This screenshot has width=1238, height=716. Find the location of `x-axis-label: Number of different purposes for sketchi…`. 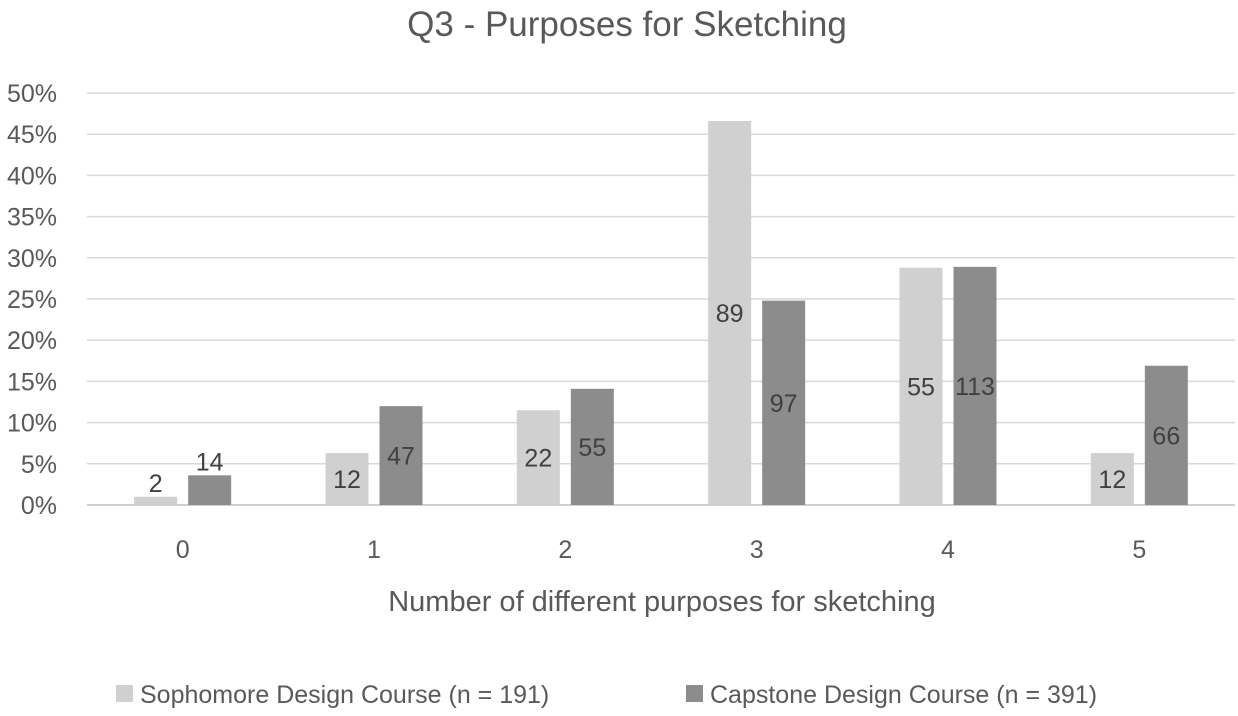

x-axis-label: Number of different purposes for sketchi… is located at coordinates (662, 602).